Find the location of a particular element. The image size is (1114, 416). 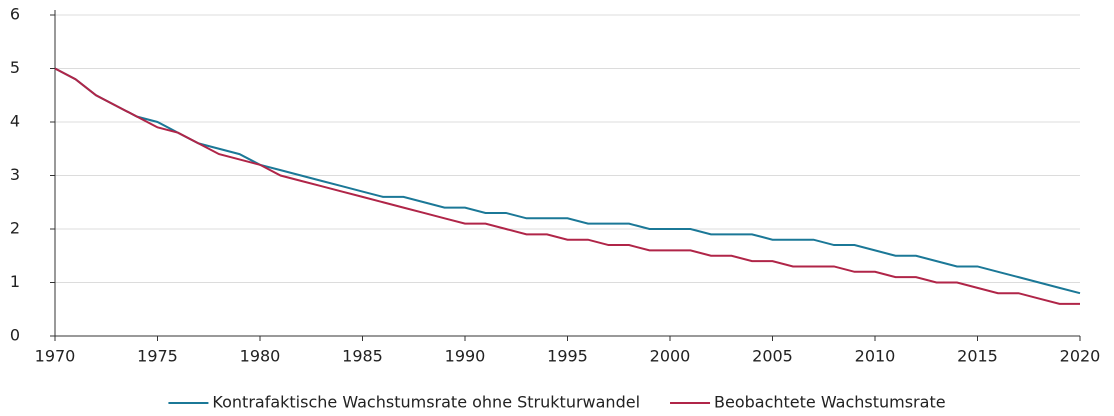

y-tick-label: 5 is located at coordinates (15, 67).